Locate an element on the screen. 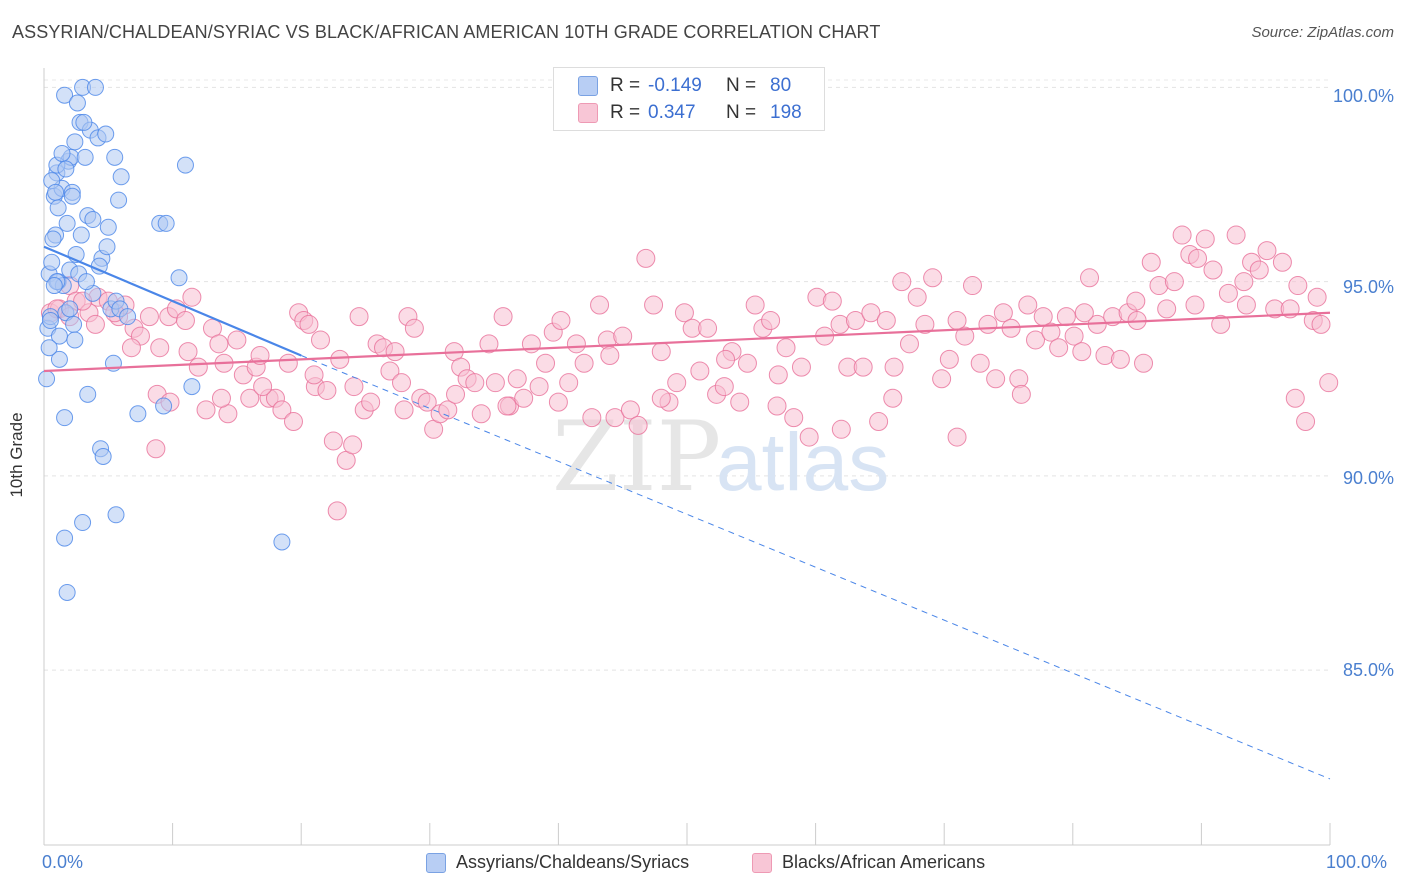 This screenshot has height=892, width=1406. bottom-legend-blue: Assyrians/Chaldeans/Syriacs is located at coordinates (557, 862).